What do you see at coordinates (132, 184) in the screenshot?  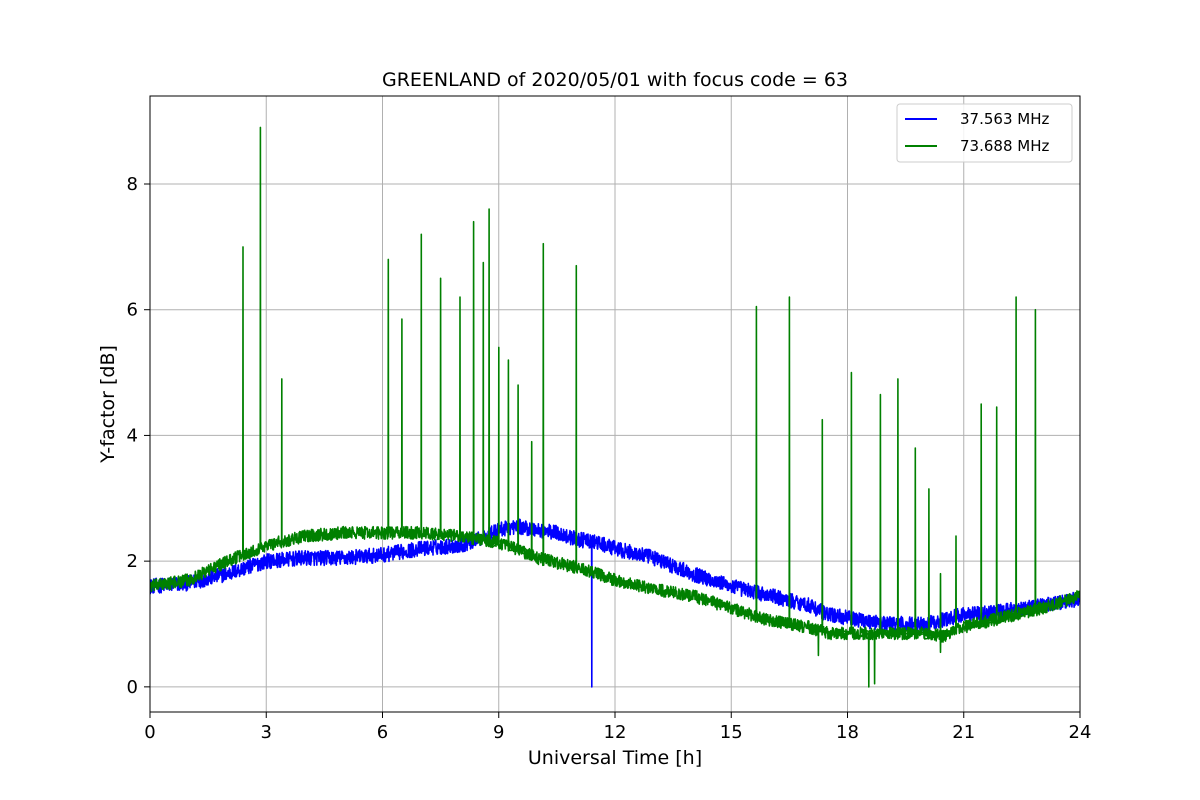 I see `y-tick-label: 8` at bounding box center [132, 184].